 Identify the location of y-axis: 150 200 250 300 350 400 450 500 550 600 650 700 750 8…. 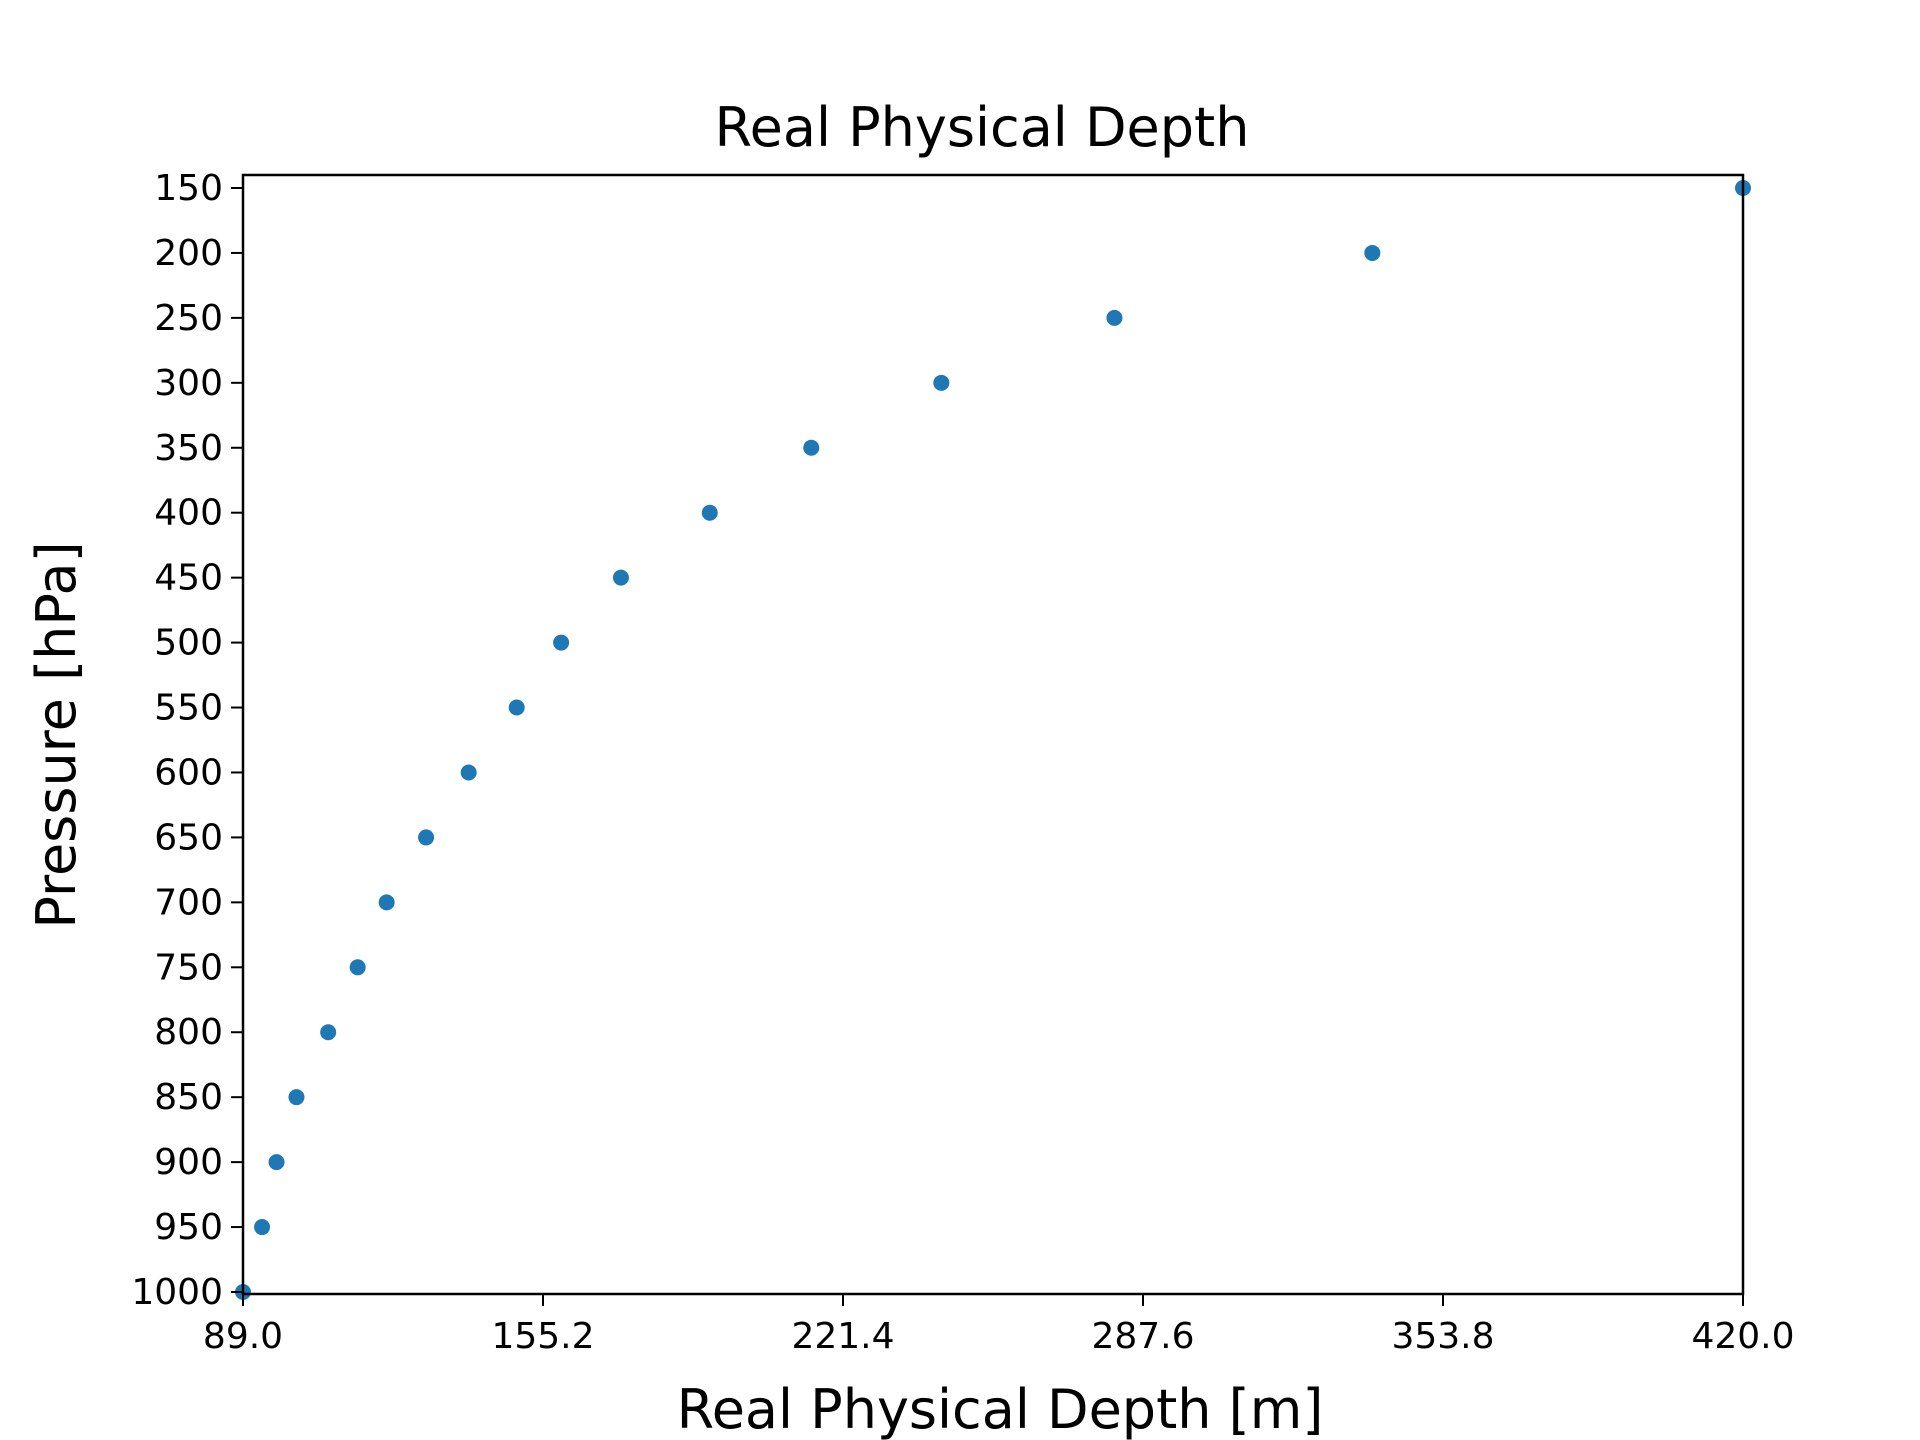
(187, 740).